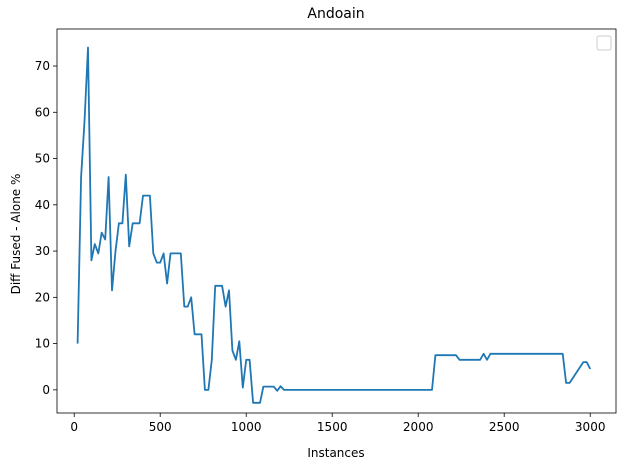  I want to click on y-tick-label: 30, so click(42, 251).